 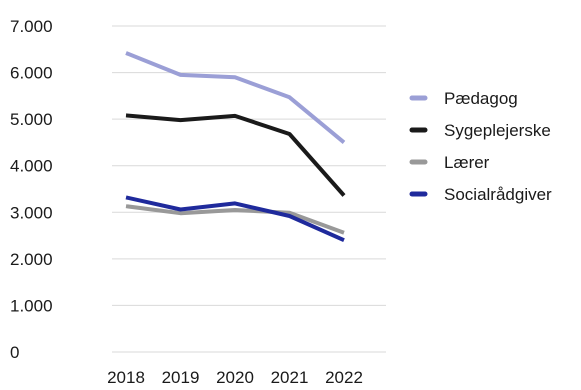 I want to click on legend-label: Pædagog, so click(x=481, y=98).